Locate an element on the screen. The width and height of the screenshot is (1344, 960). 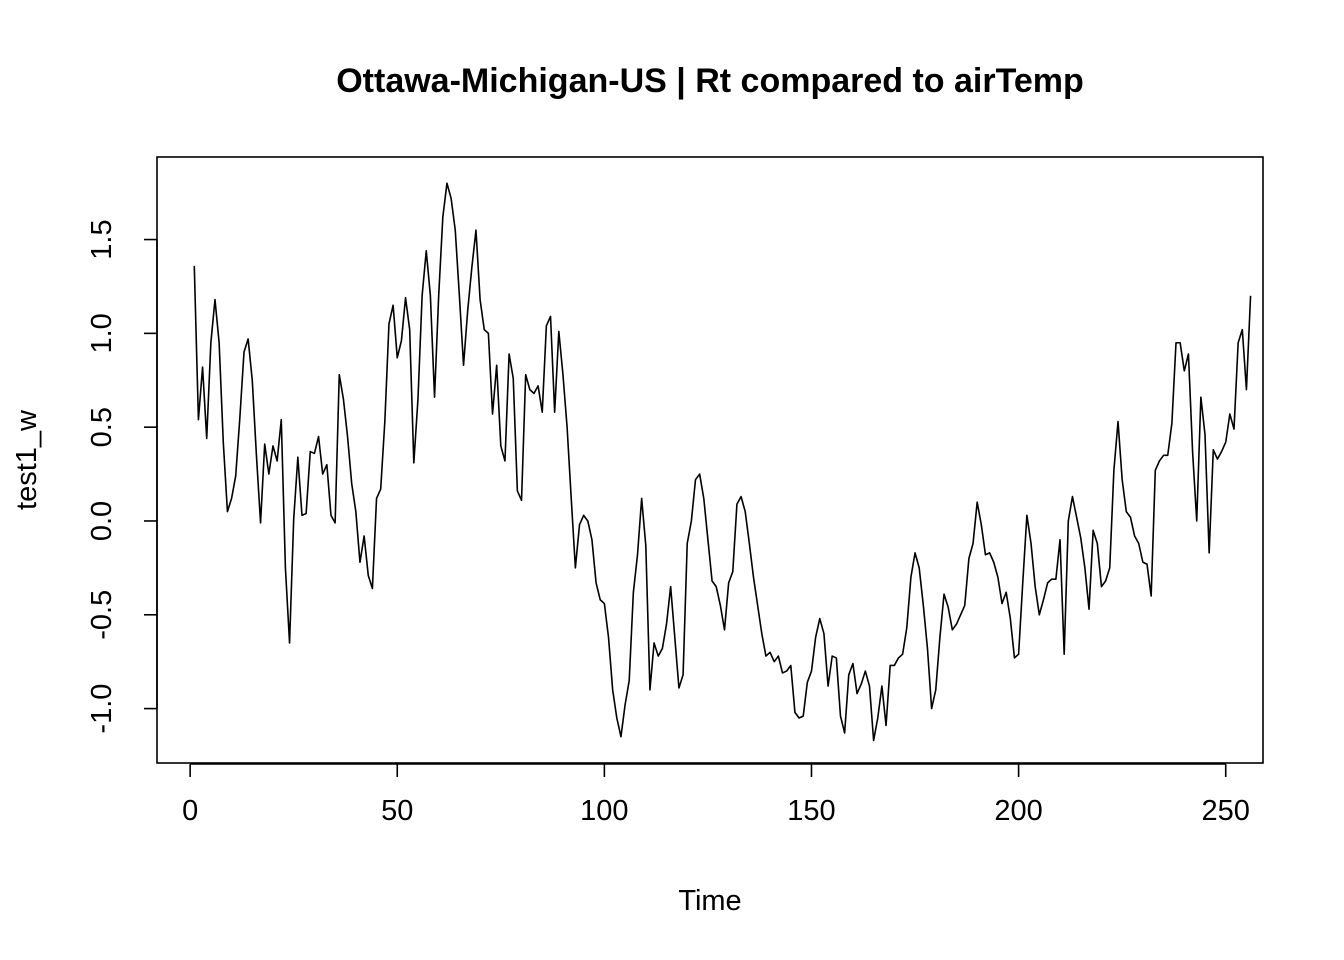
x-tick-label: 200 is located at coordinates (1018, 811).